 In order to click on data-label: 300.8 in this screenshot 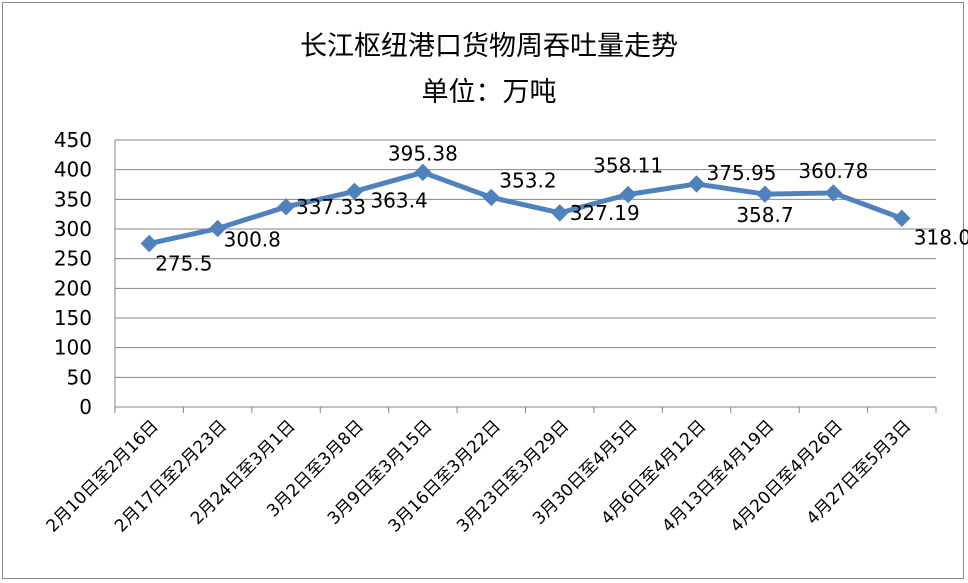, I will do `click(252, 240)`.